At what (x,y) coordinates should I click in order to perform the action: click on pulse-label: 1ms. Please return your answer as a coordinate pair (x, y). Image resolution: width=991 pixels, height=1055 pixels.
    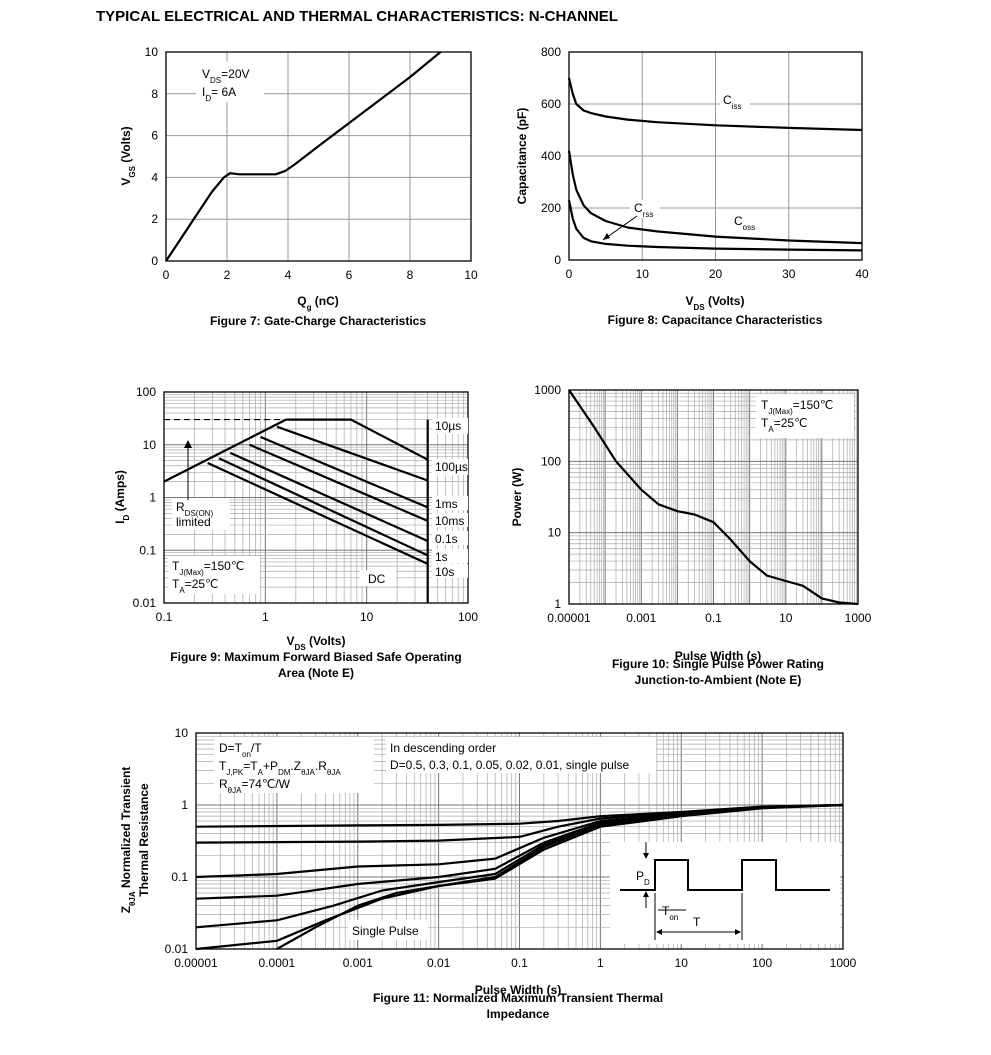
    Looking at the image, I should click on (446, 504).